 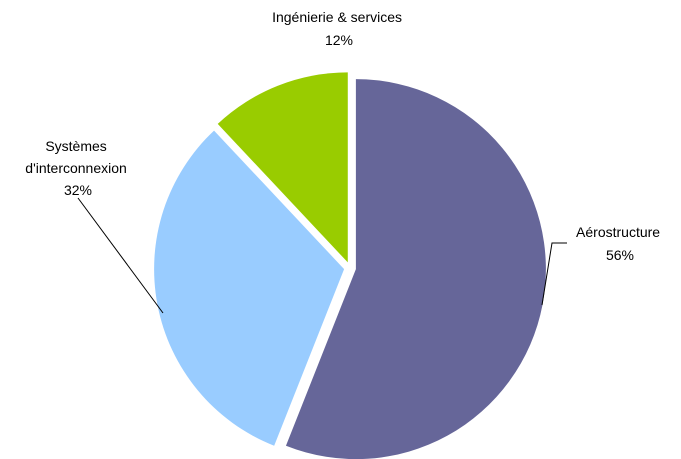 I want to click on slice-label-ingenierie-services: Ingénierie & services 12%, so click(x=339, y=28).